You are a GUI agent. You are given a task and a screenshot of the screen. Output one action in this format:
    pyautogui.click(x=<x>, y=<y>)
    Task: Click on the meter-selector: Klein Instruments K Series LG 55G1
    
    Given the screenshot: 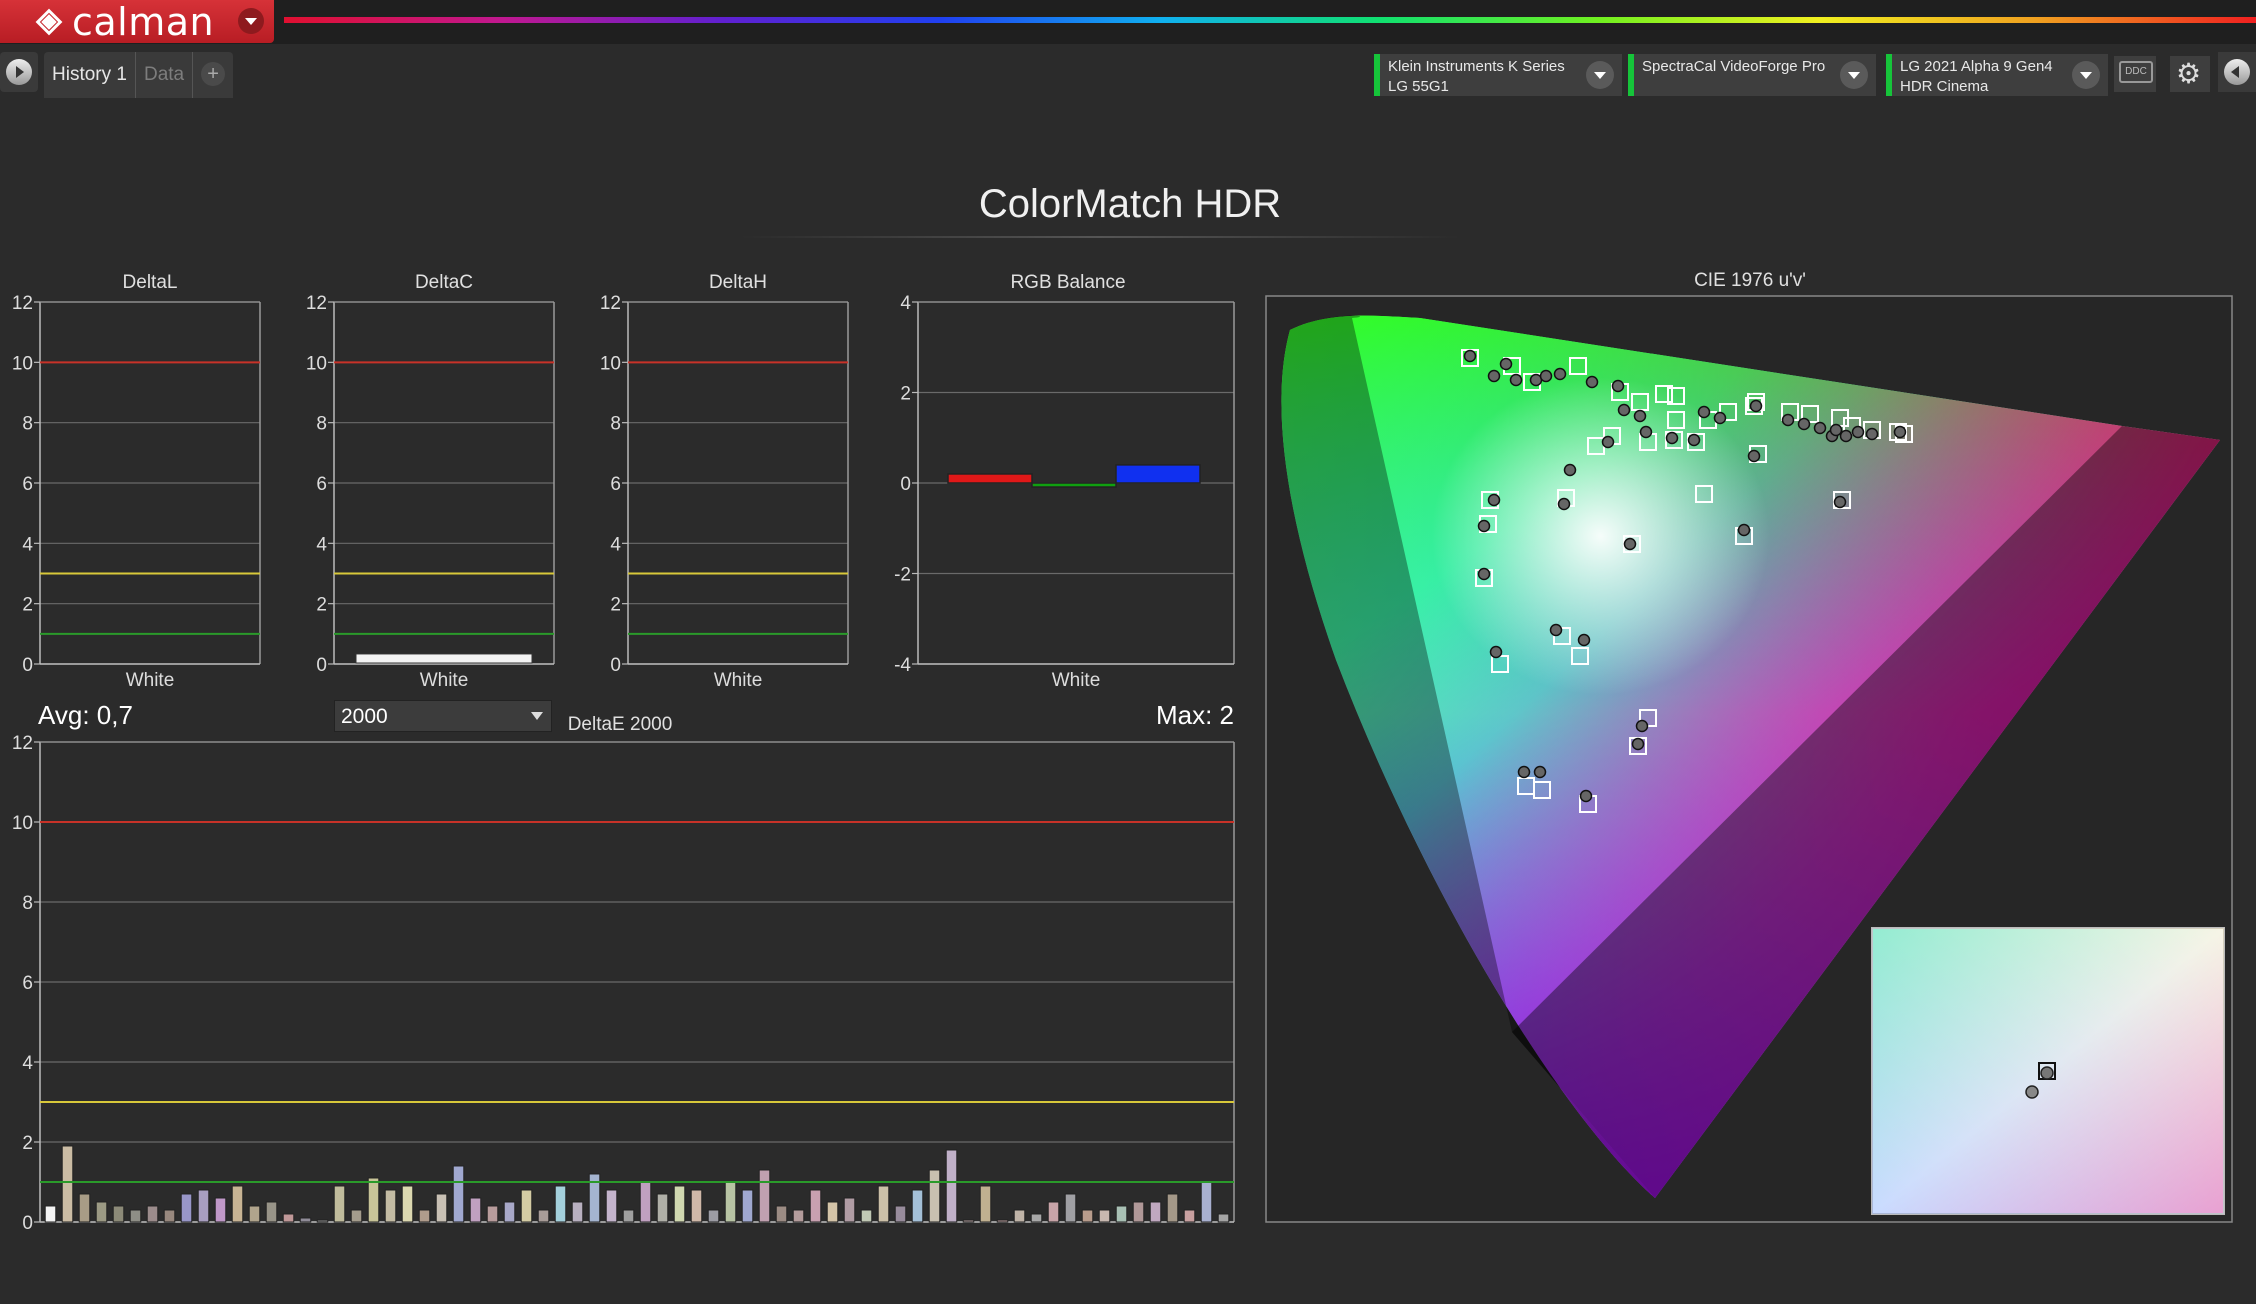 What is the action you would take?
    pyautogui.click(x=1498, y=75)
    